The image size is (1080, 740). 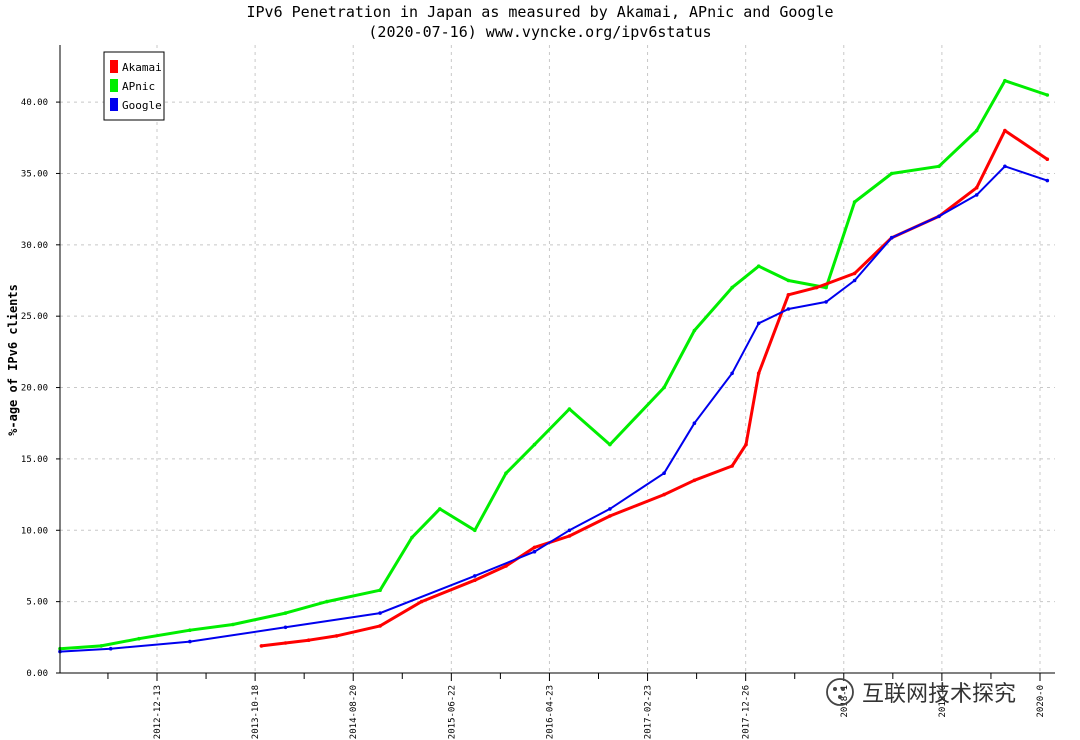 I want to click on y-tick-label: 40.00, so click(x=34, y=103).